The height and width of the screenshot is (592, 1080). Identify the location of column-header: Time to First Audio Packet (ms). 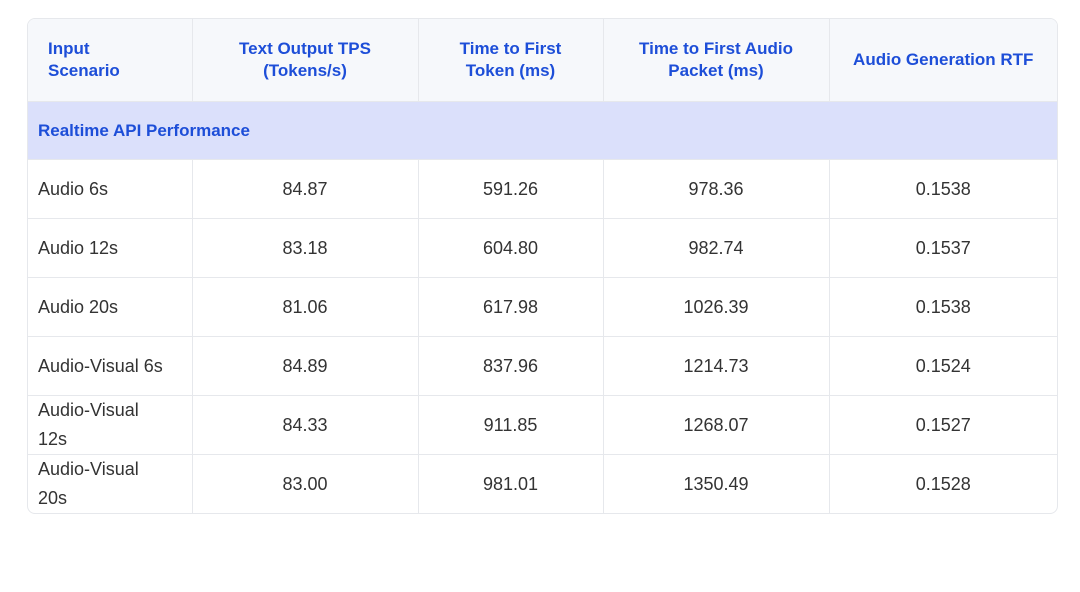
(716, 60).